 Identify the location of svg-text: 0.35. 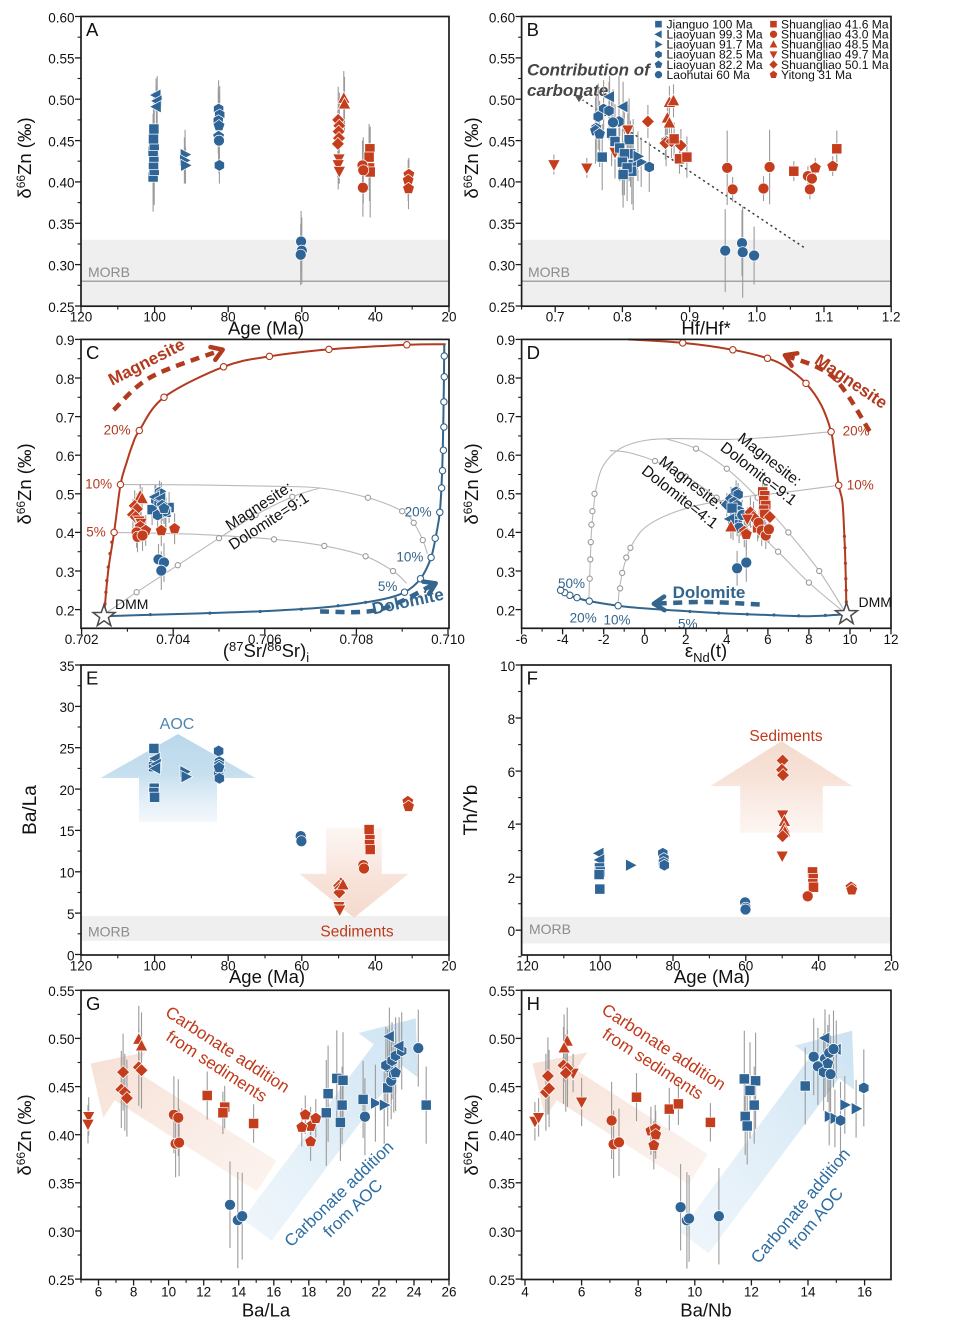
(502, 224).